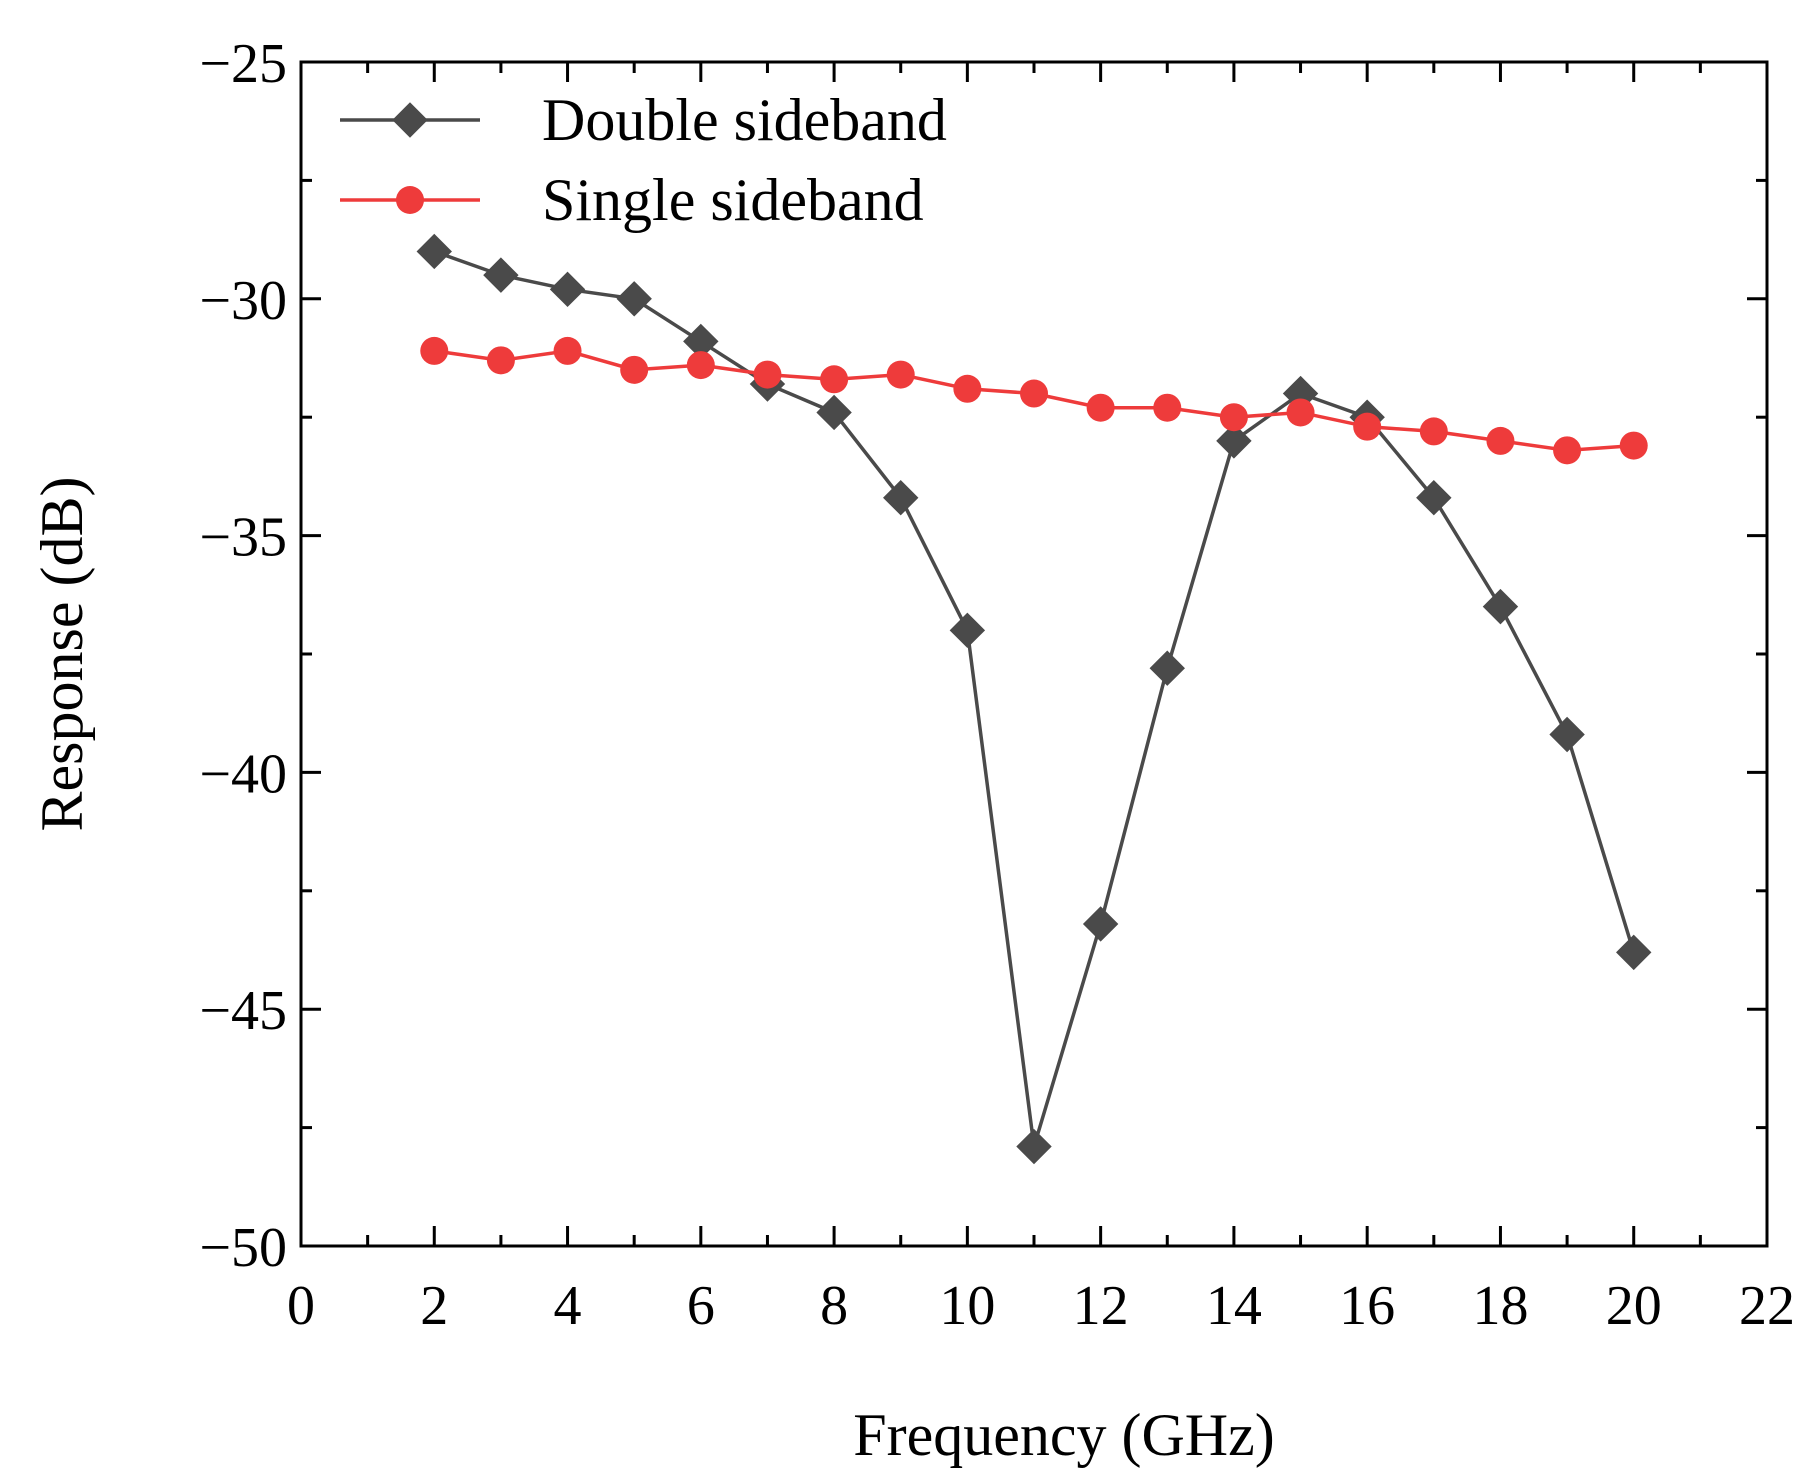 This screenshot has width=1815, height=1484. I want to click on y-tick-label: −35, so click(243, 538).